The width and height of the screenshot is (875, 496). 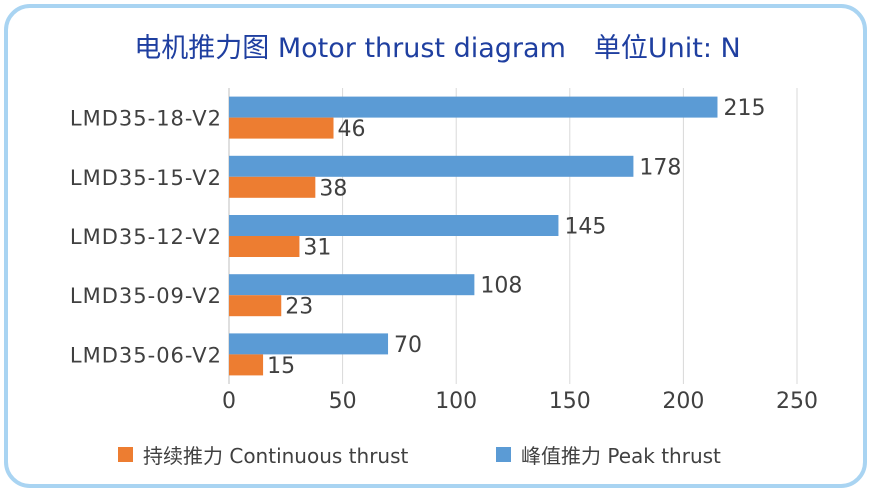 I want to click on data-label-continuous: 23, so click(x=299, y=307).